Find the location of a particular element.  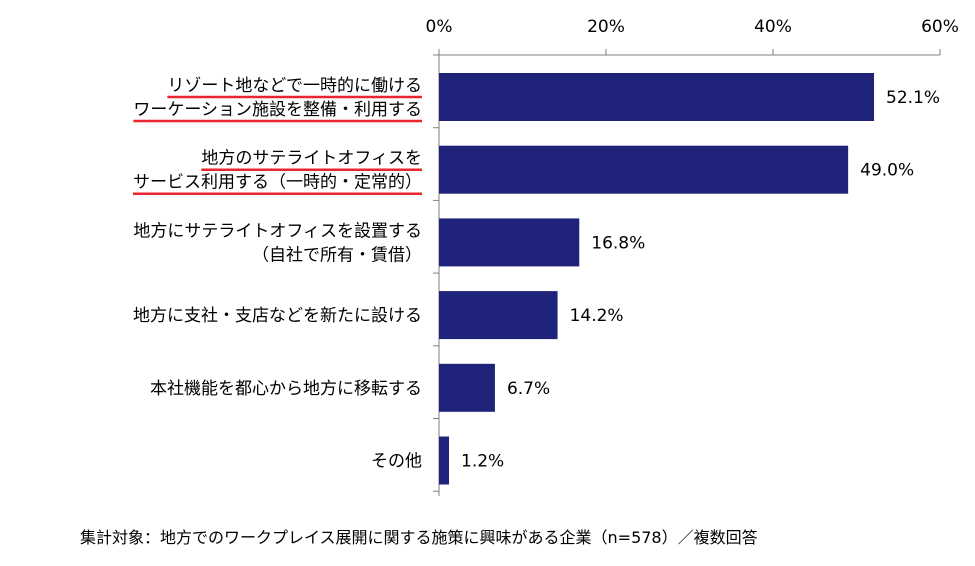

x-tick-label: 20% is located at coordinates (606, 27).